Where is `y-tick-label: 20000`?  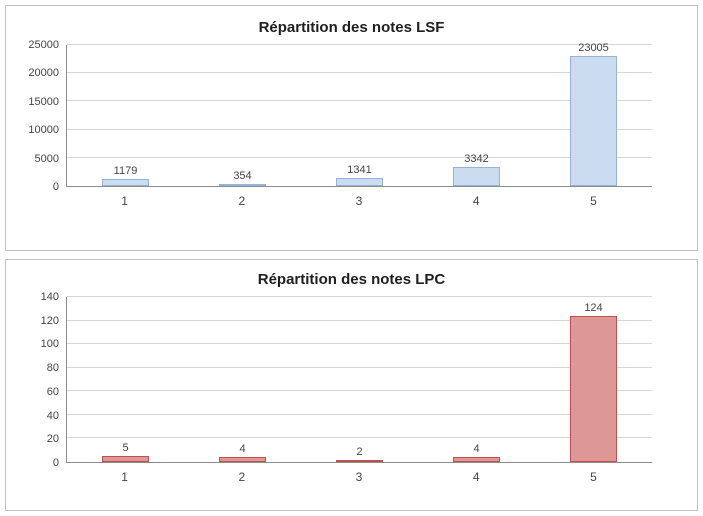 y-tick-label: 20000 is located at coordinates (43, 73).